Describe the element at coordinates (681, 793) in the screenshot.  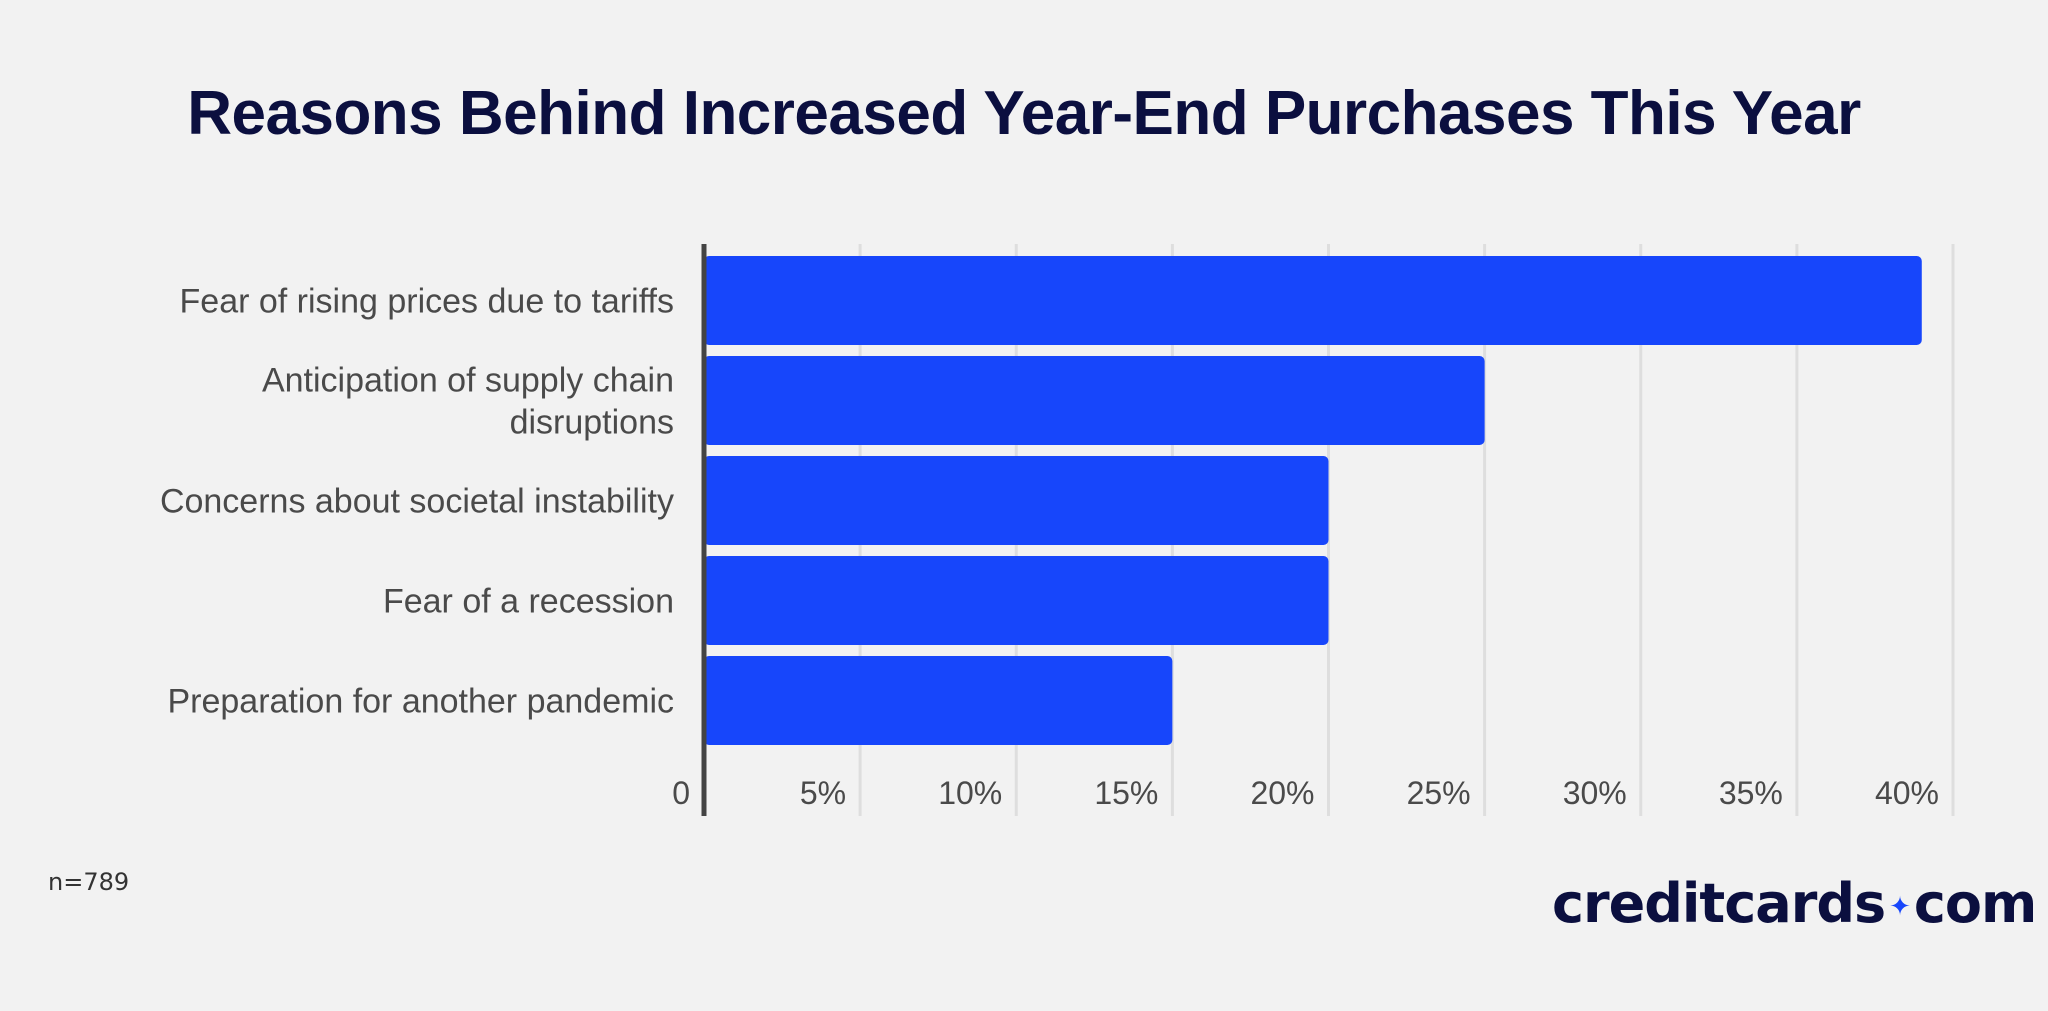
I see `x-tick-label: 0` at that location.